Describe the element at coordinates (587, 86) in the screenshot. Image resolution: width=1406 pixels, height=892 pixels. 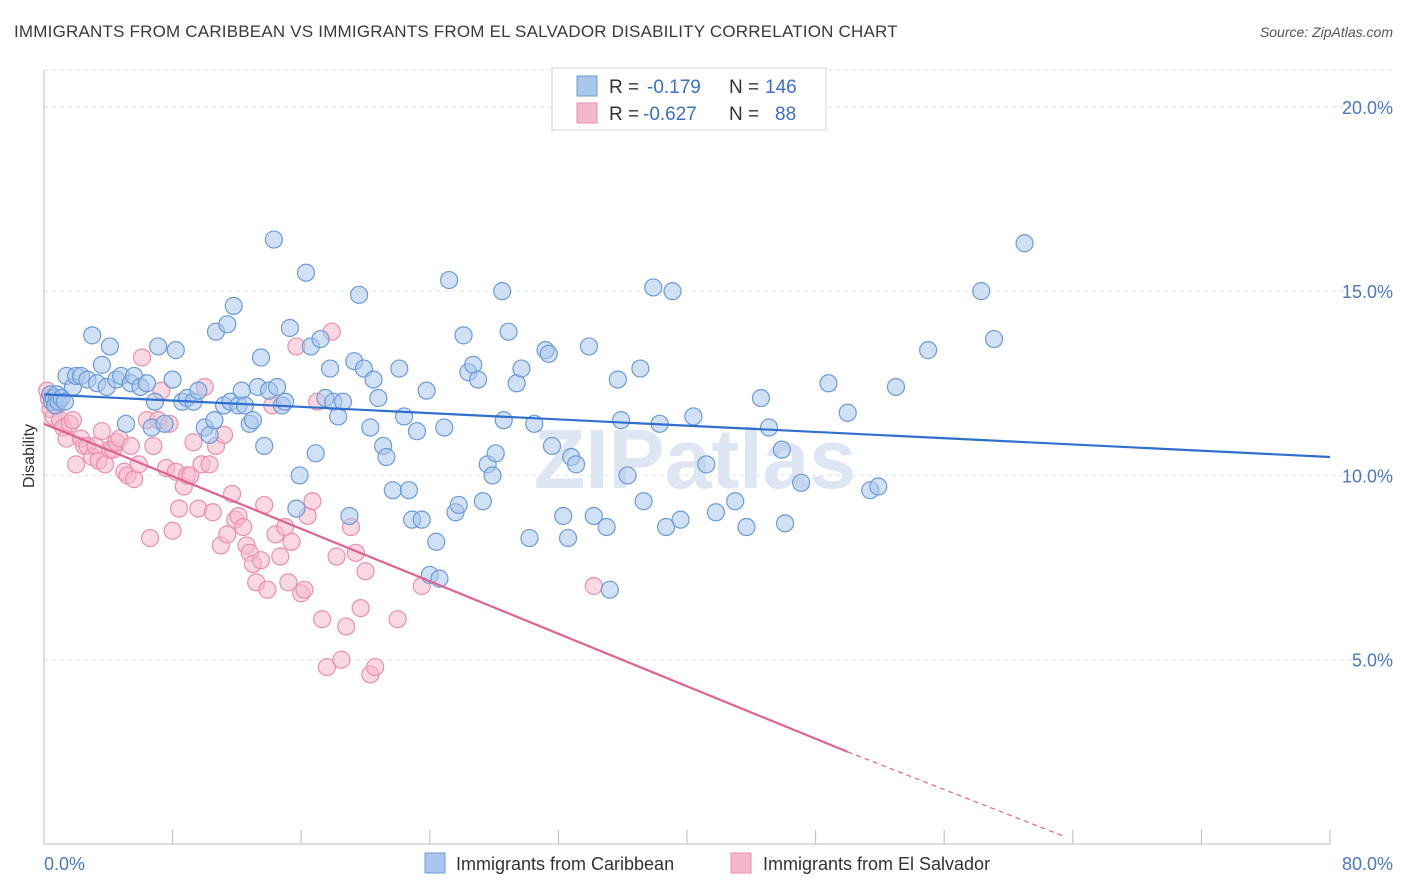
I see `legend-swatch-caribbean` at that location.